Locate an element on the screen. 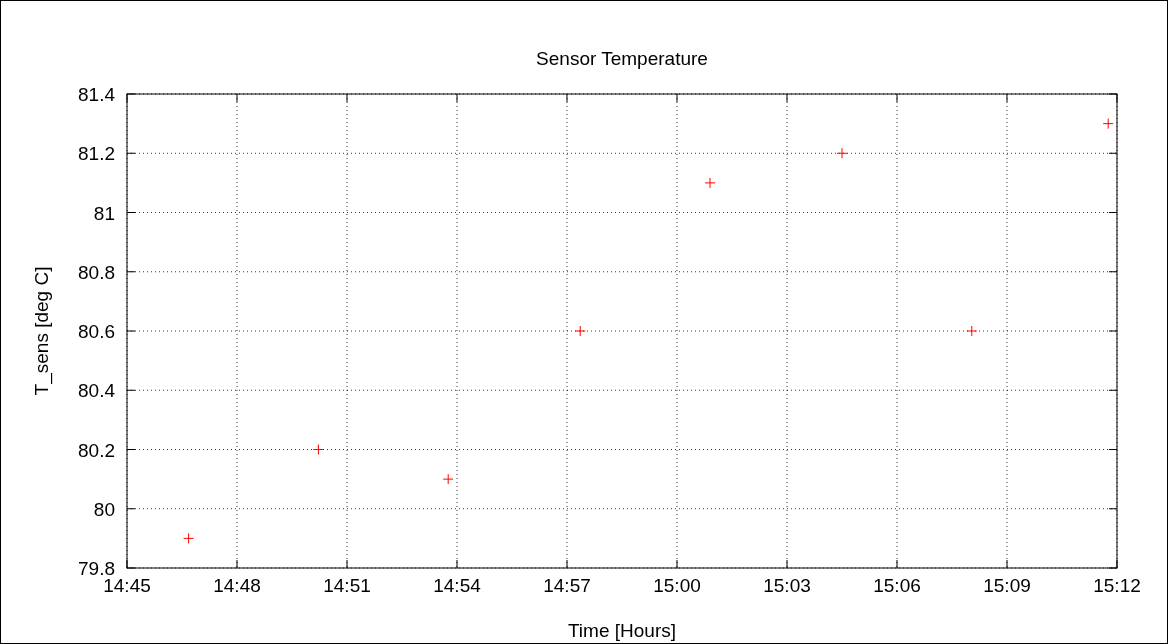  x-tick-label: 15:00 is located at coordinates (677, 585).